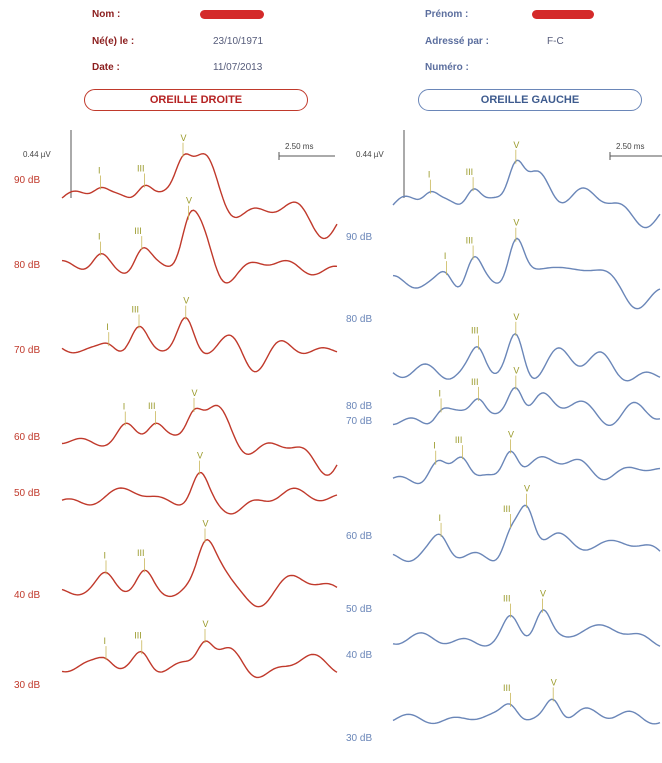 Image resolution: width=662 pixels, height=763 pixels. What do you see at coordinates (238, 41) in the screenshot?
I see `ne-le-value: 23/10/1971` at bounding box center [238, 41].